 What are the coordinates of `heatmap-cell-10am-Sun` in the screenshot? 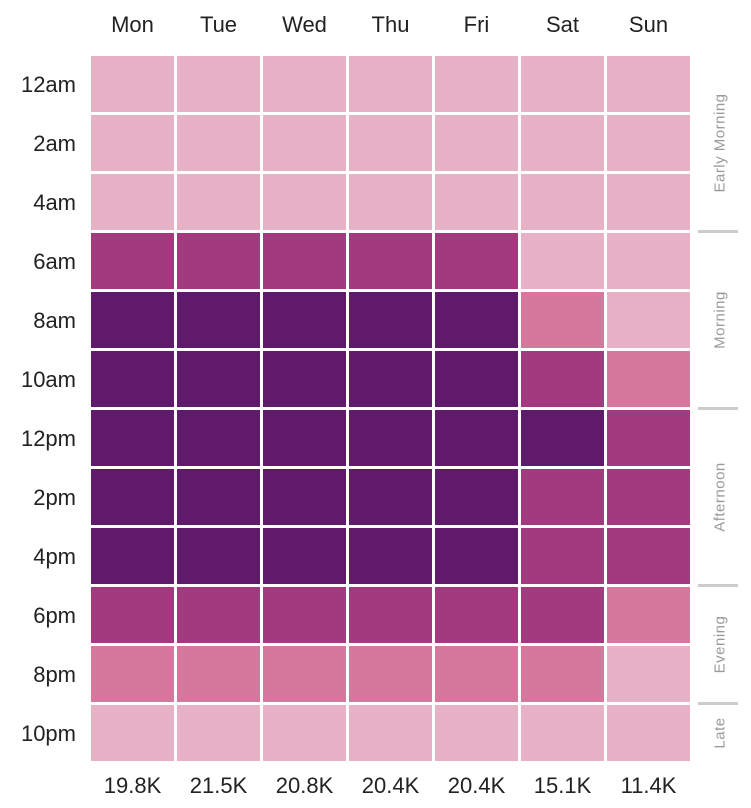 It's located at (648, 379).